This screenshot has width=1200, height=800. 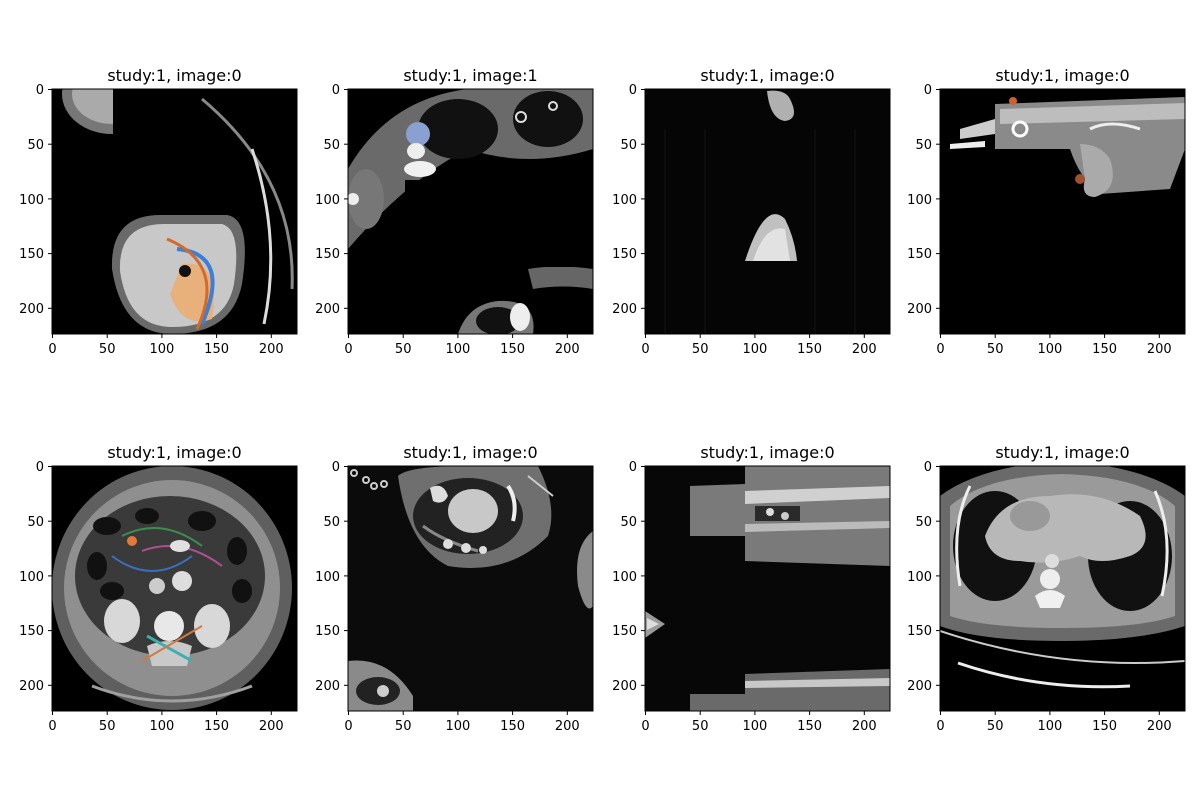 I want to click on panel-5: study:1, image:0, so click(x=158, y=588).